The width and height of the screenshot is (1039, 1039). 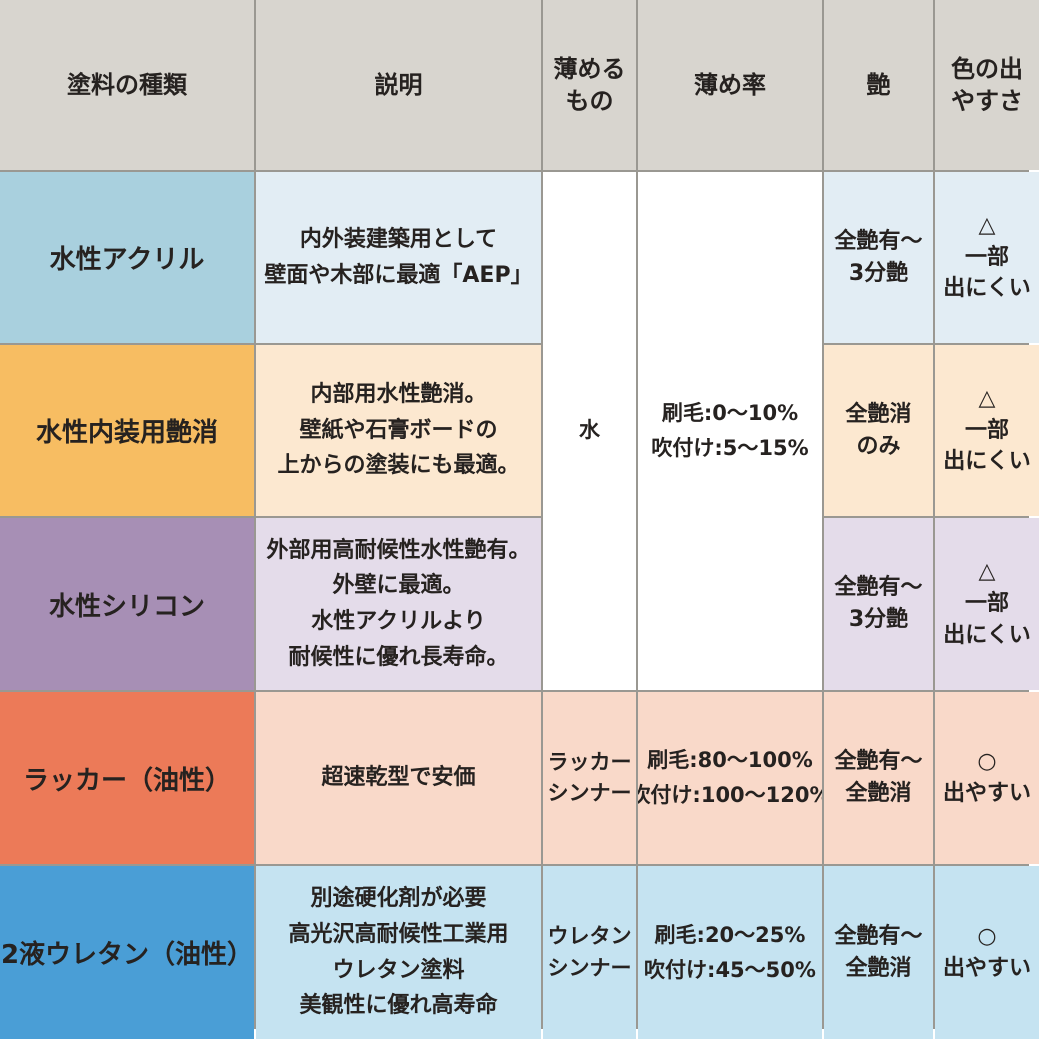 What do you see at coordinates (589, 85) in the screenshot?
I see `header-thinner: 薄める もの` at bounding box center [589, 85].